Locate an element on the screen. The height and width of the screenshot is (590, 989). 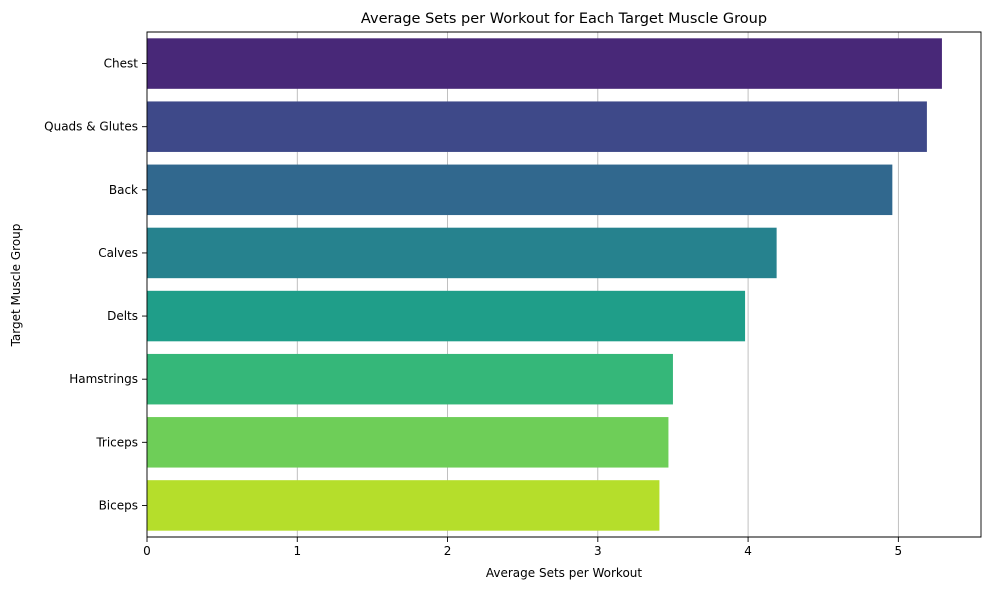
y-tick-label-5: Hamstrings is located at coordinates (103, 379).